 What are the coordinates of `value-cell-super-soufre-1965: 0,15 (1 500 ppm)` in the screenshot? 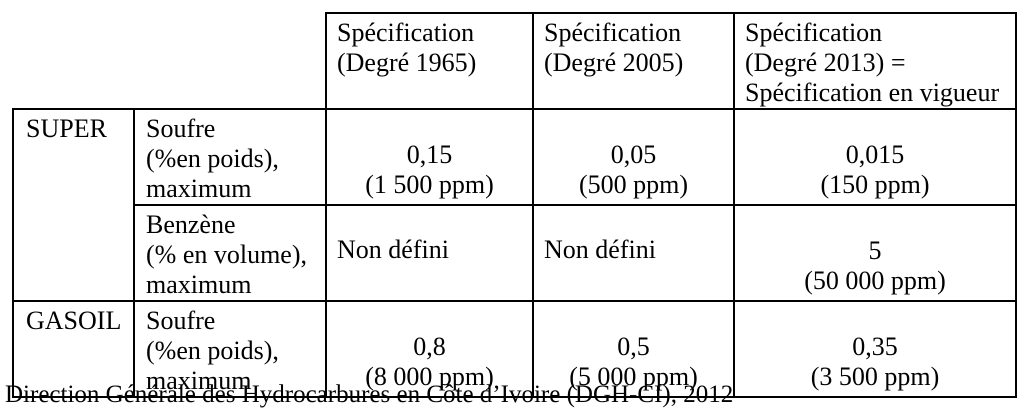 It's located at (429, 157).